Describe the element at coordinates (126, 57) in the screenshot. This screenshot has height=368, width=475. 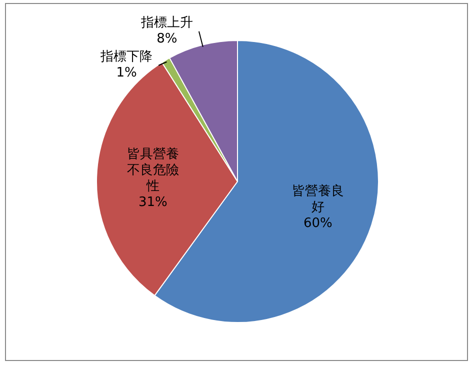
I see `slice-label: 指標下降` at that location.